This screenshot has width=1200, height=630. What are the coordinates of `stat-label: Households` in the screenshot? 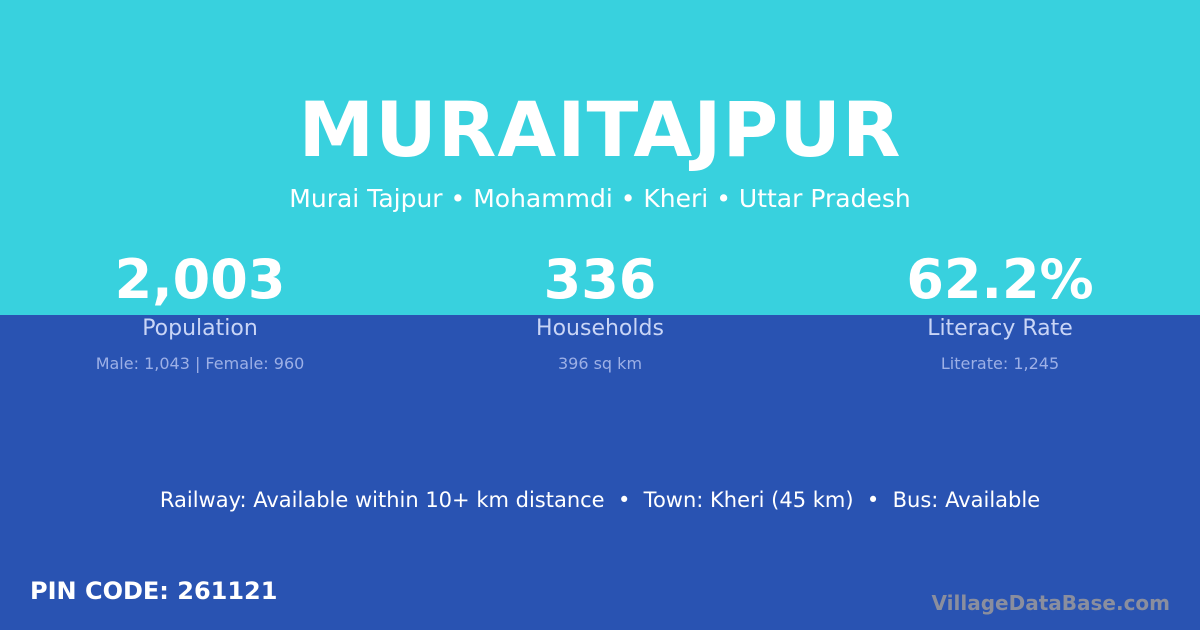 It's located at (600, 328).